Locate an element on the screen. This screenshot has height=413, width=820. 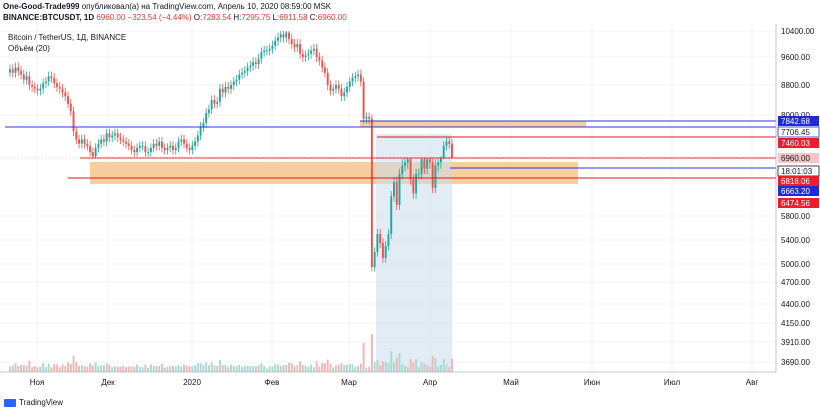
price-tick-label: 8000.00 is located at coordinates (795, 115).